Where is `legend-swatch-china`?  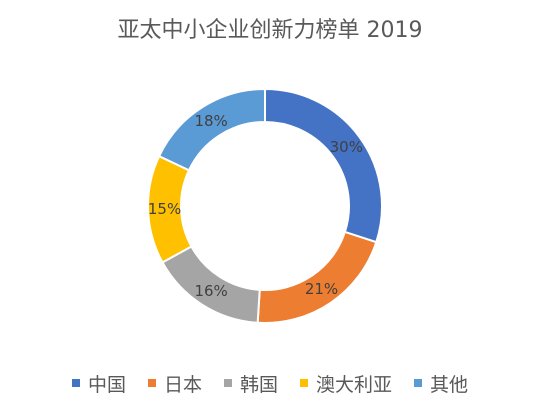 legend-swatch-china is located at coordinates (75, 383).